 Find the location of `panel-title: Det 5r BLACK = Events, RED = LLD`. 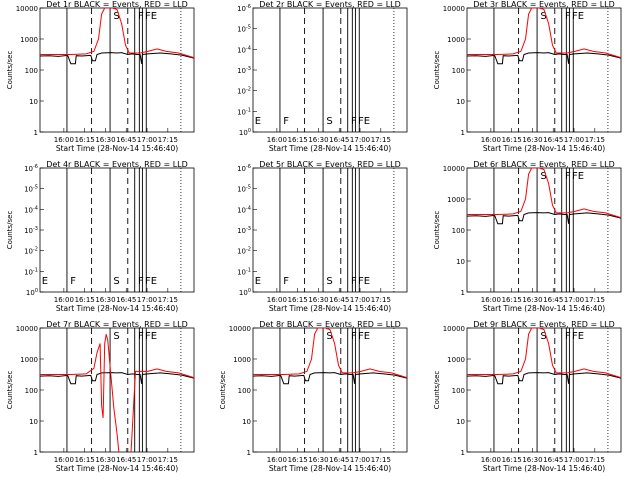

panel-title: Det 5r BLACK = Events, RED = LLD is located at coordinates (330, 164).